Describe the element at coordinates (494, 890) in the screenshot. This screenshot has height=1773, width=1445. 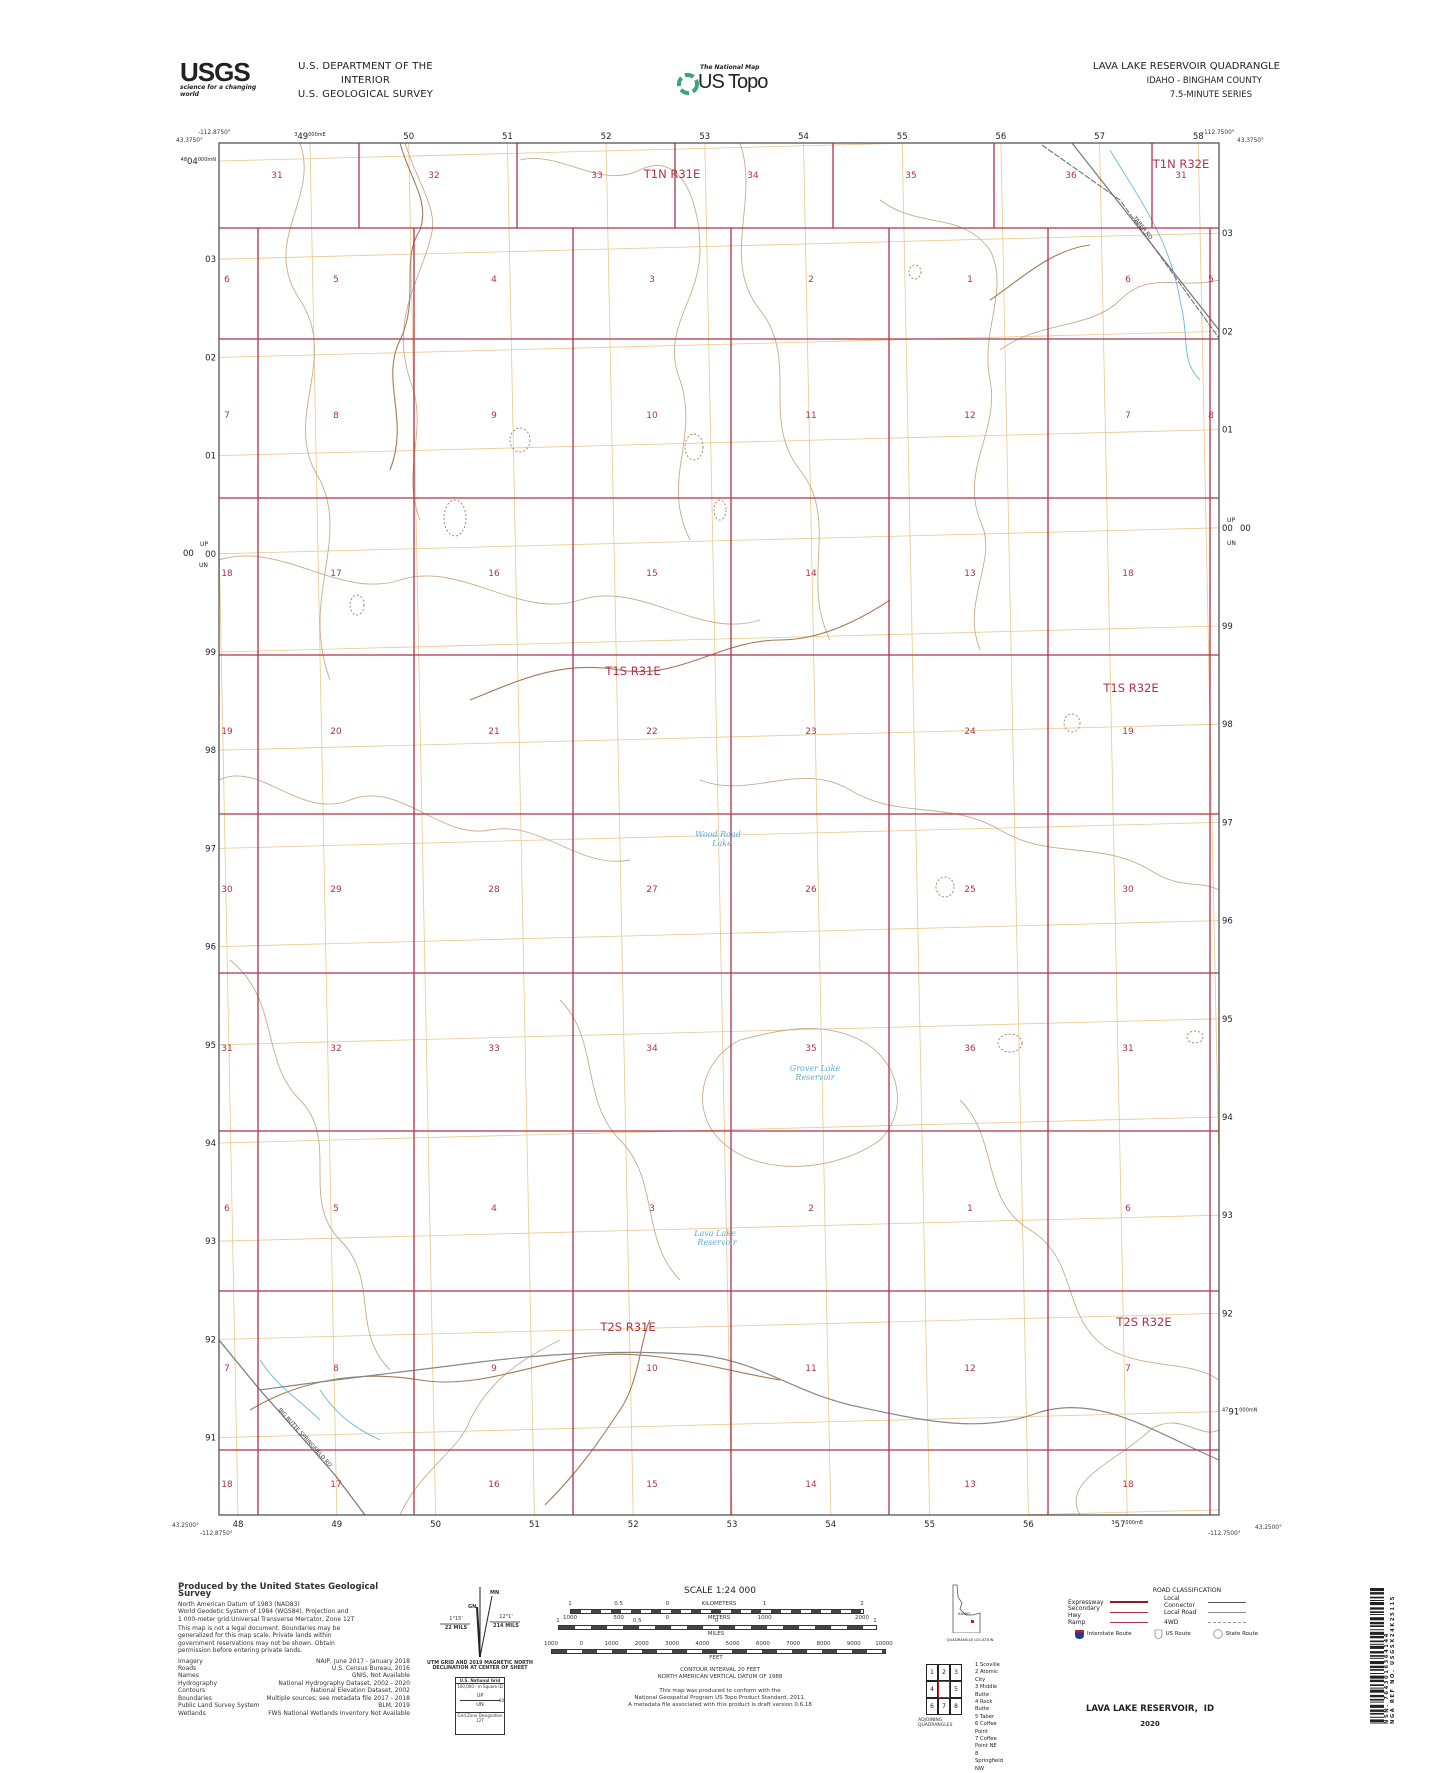
I see `section-number: 28` at that location.